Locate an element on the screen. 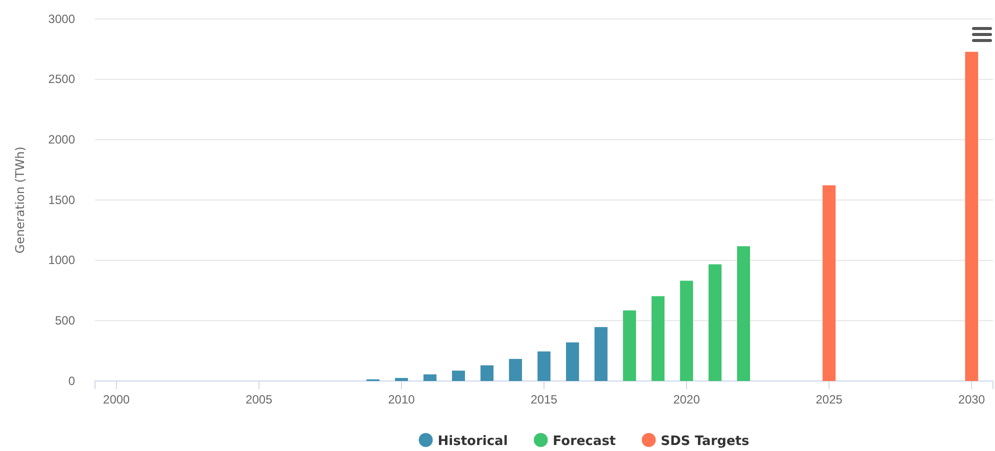  legend-label: SDS Targets is located at coordinates (705, 441).